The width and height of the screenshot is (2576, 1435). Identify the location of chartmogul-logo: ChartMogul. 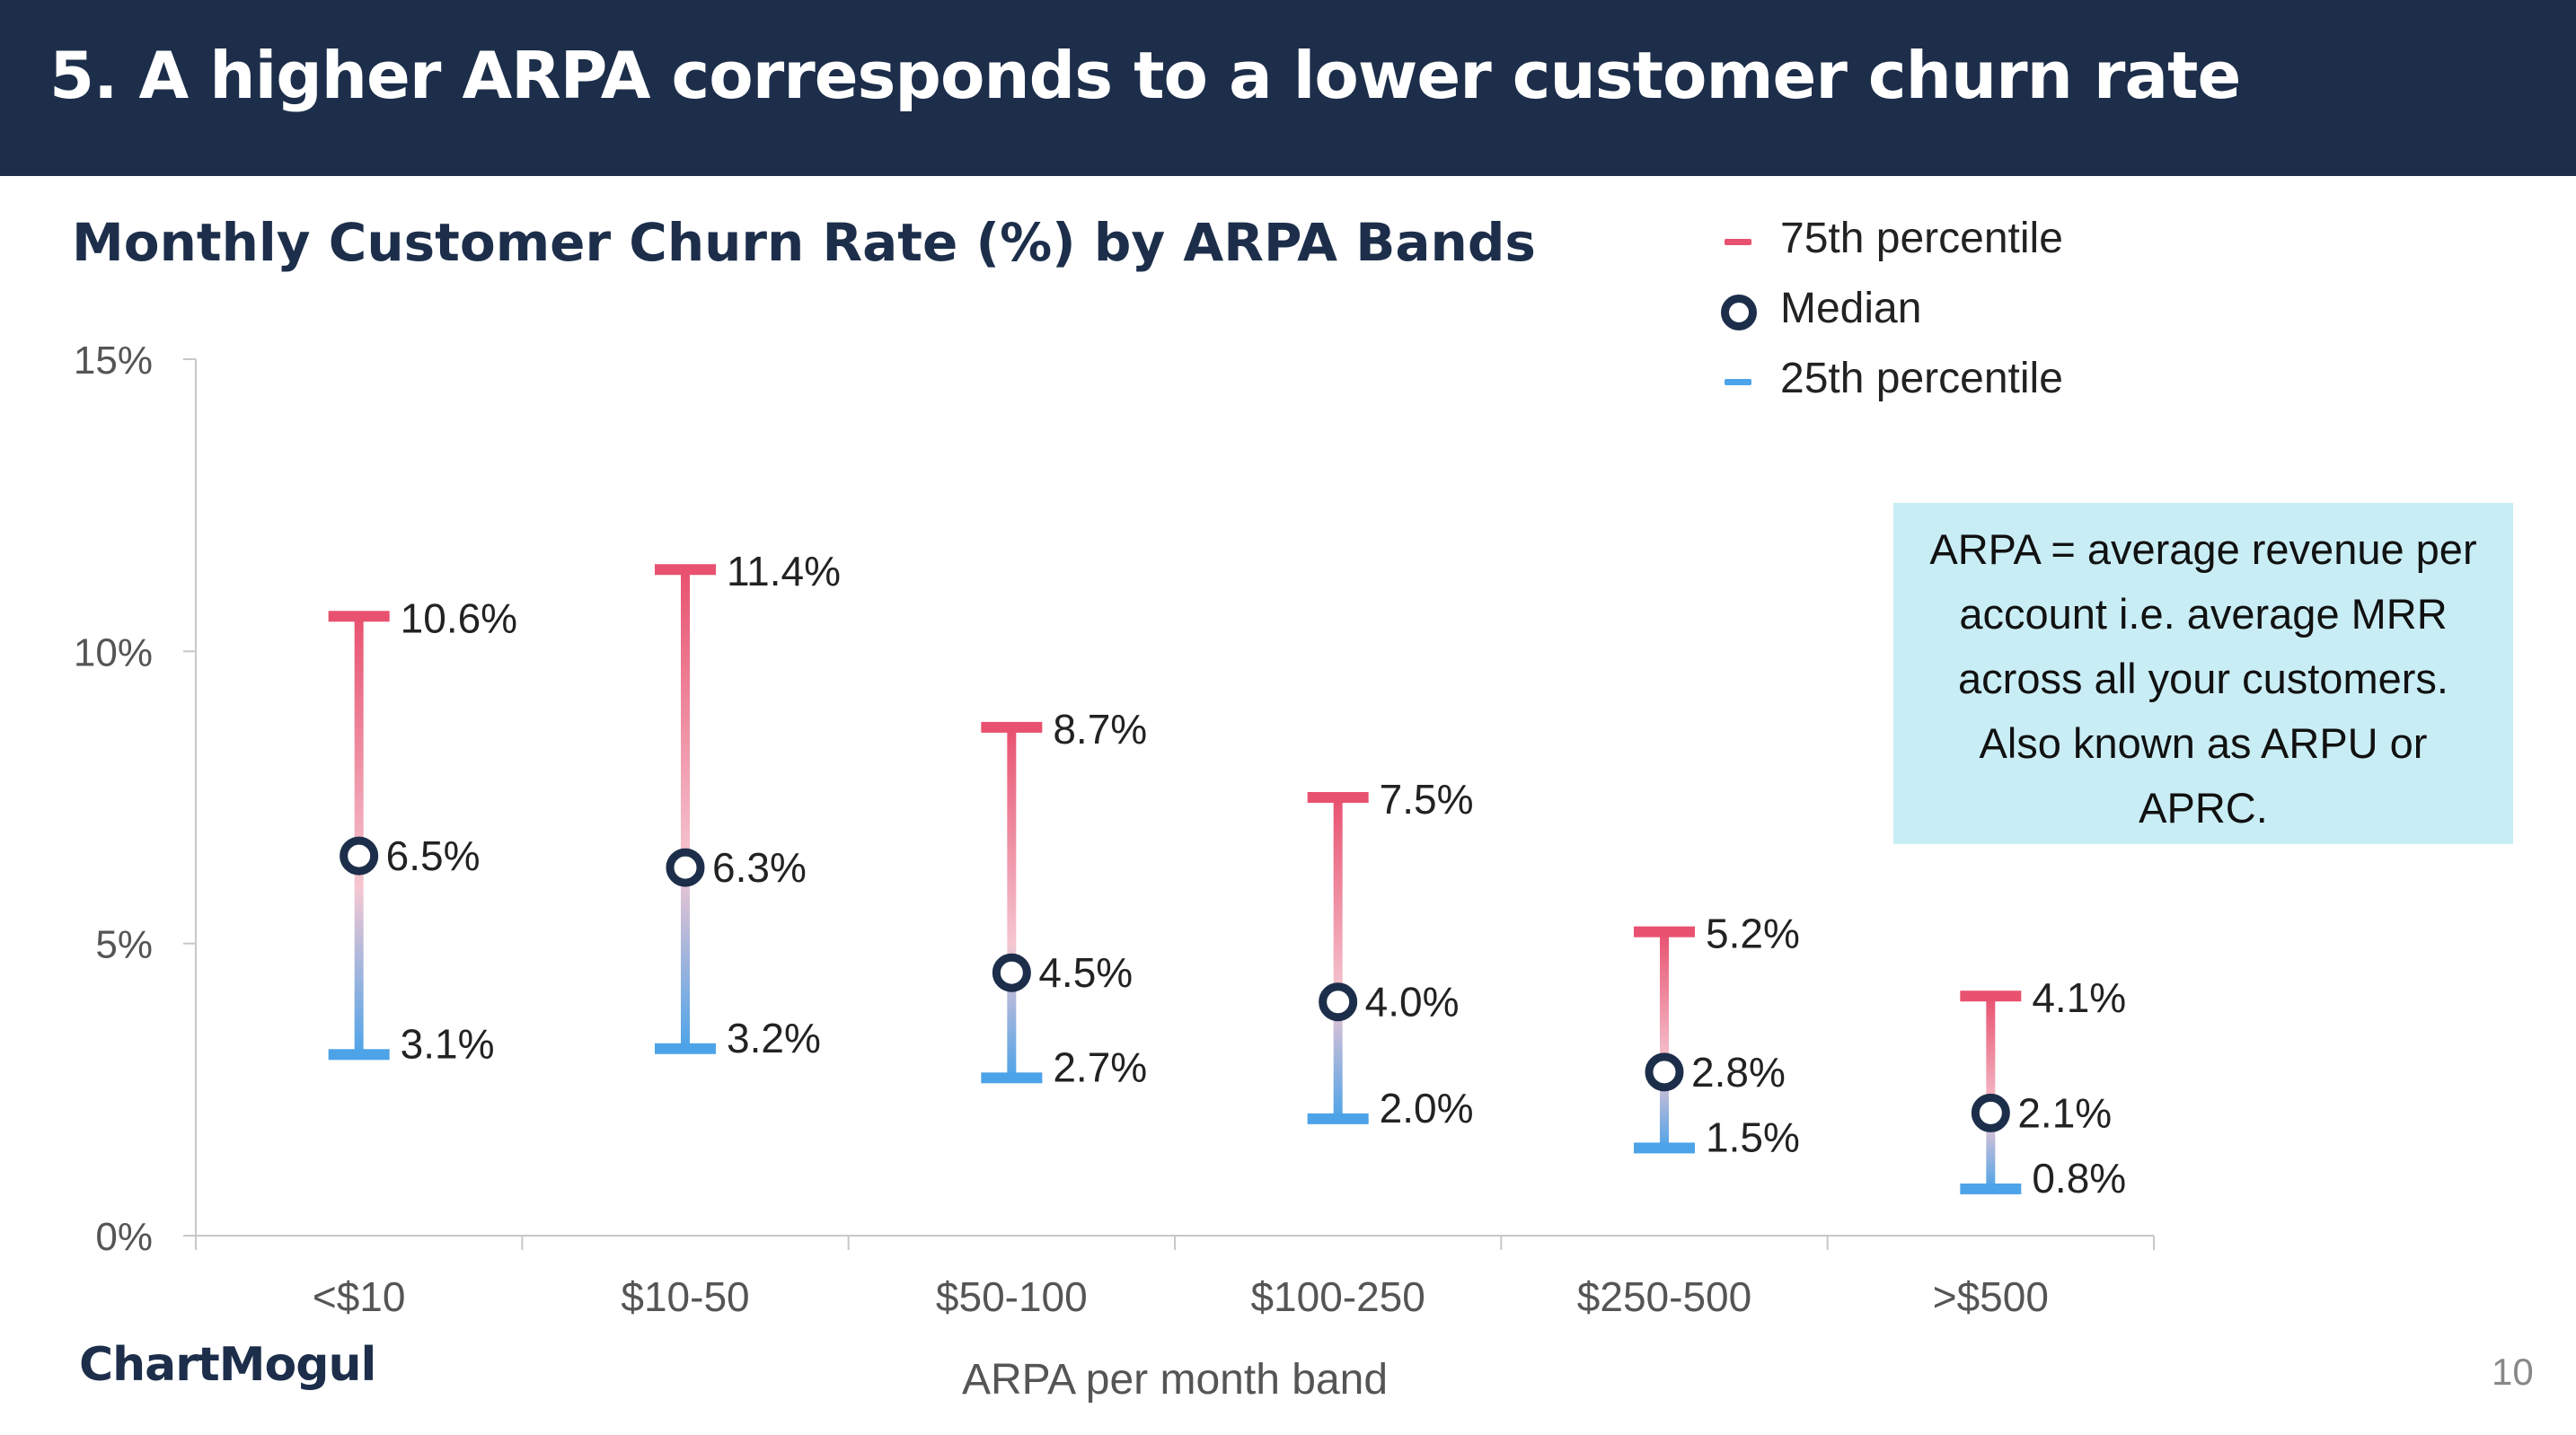
(227, 1365).